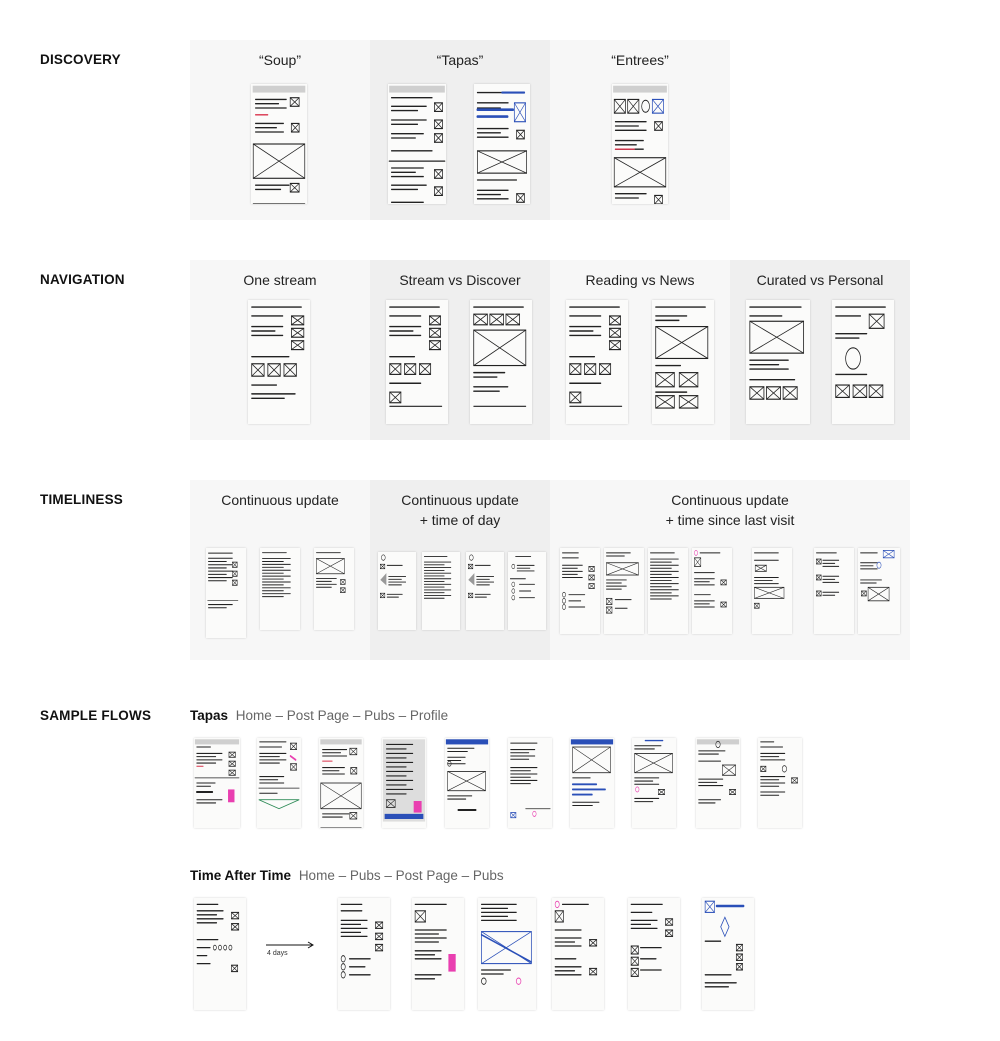 The image size is (1000, 1041). Describe the element at coordinates (342, 715) in the screenshot. I see `flow-path: Home – Post Page – Pubs – Profile` at that location.